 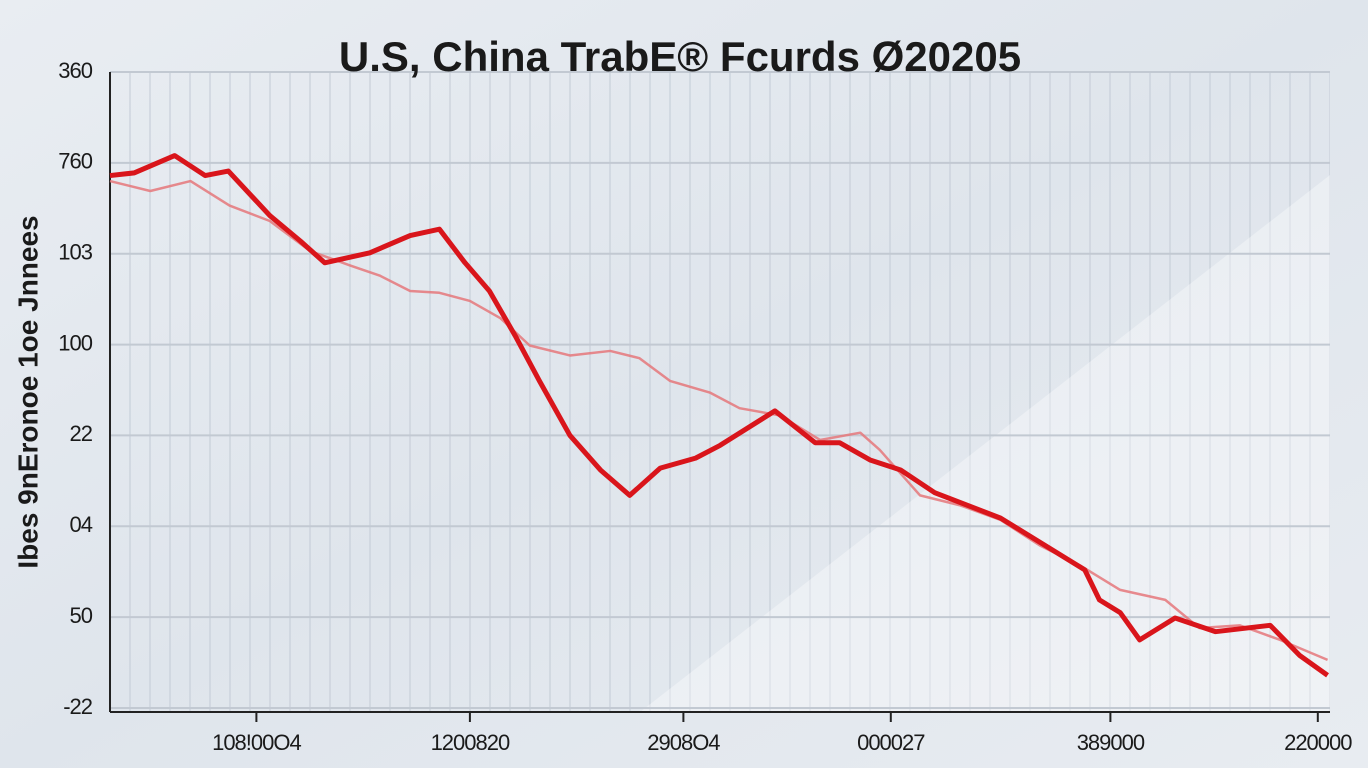 I want to click on y-tick-label: 50, so click(x=81, y=615).